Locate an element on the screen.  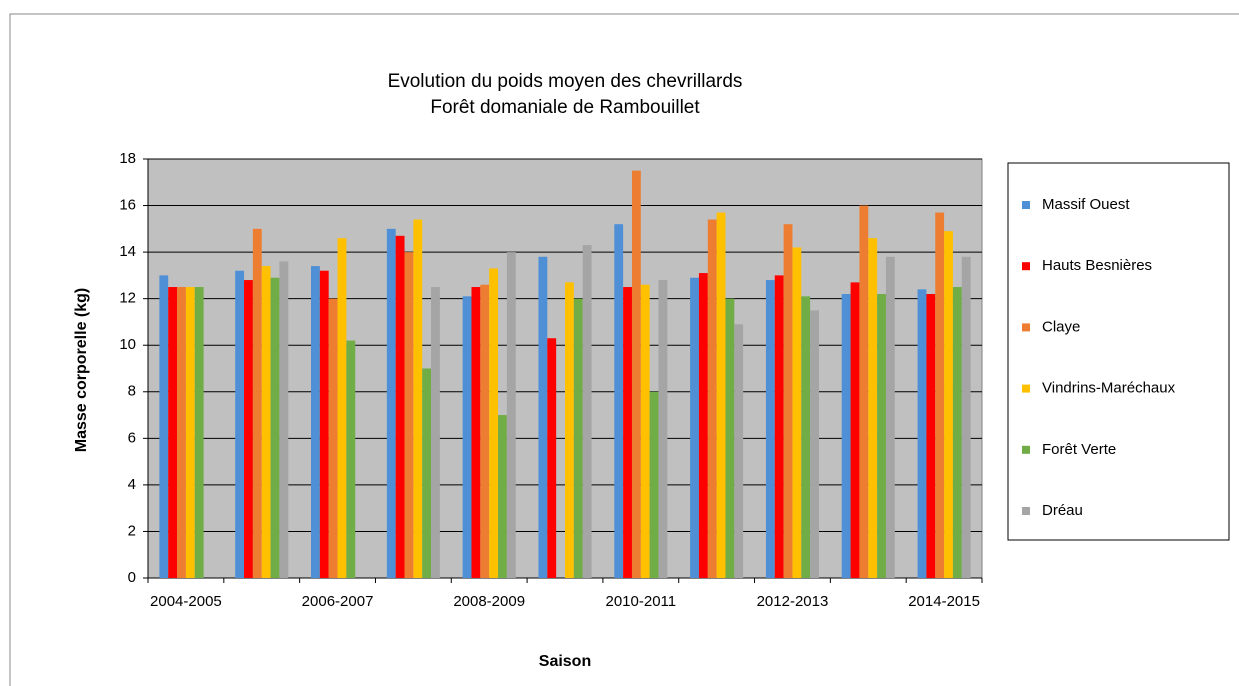
legend-label: Massif Ouest is located at coordinates (1086, 204).